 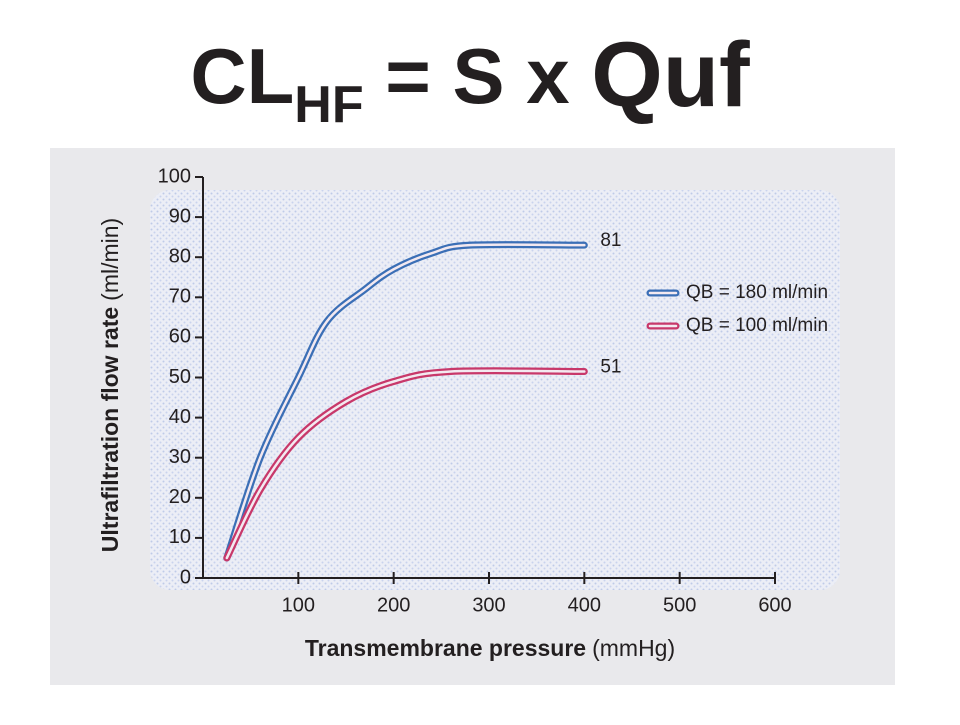 What do you see at coordinates (633, 648) in the screenshot?
I see `x-axis-unit: (mmHg)` at bounding box center [633, 648].